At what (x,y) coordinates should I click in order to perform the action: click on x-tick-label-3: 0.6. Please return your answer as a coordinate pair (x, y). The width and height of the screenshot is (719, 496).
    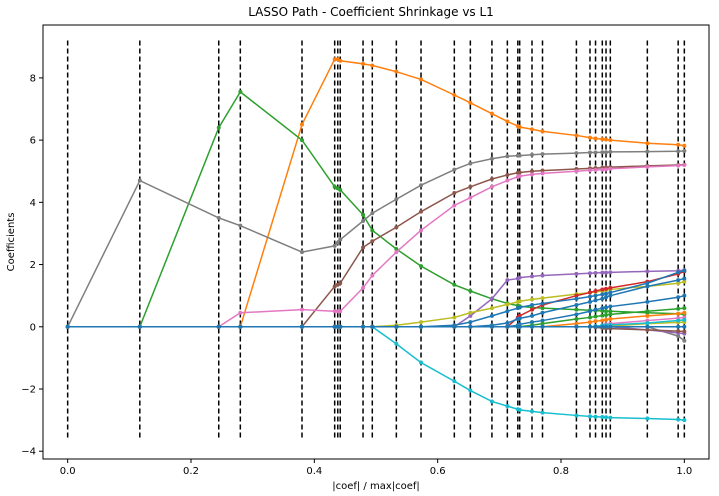
    Looking at the image, I should click on (438, 471).